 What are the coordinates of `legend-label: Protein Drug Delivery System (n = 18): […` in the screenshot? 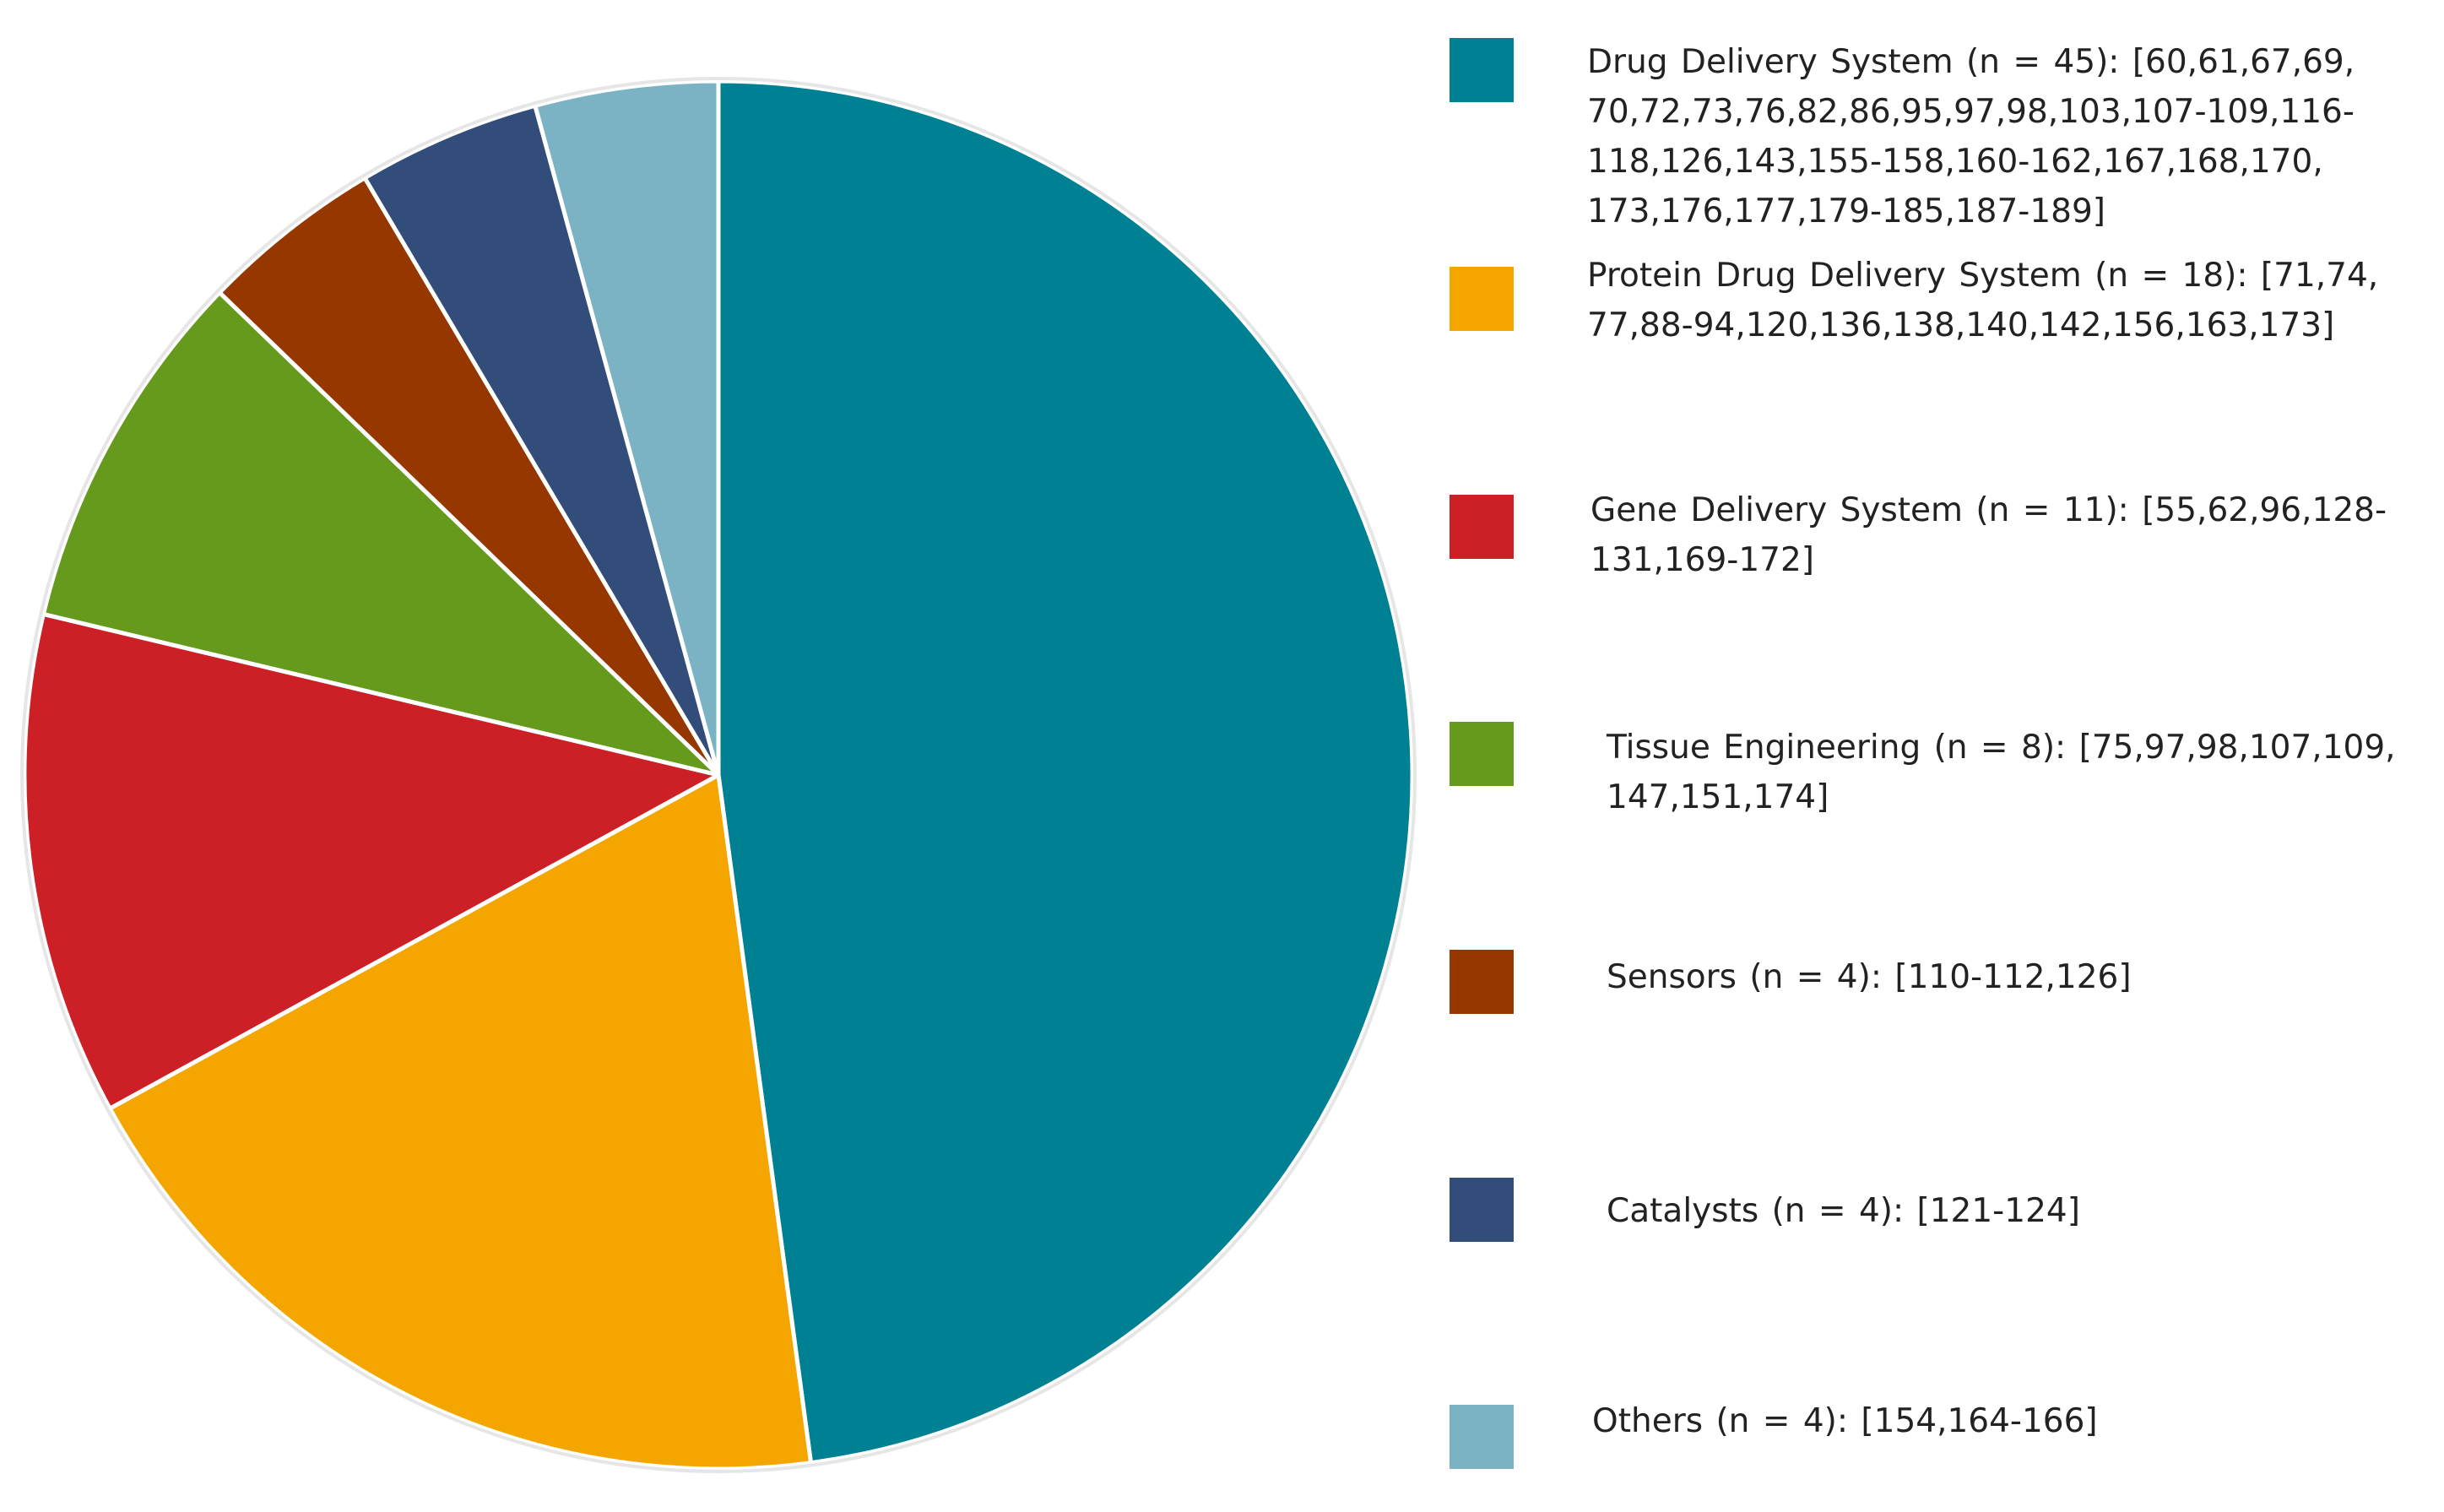 It's located at (1983, 300).